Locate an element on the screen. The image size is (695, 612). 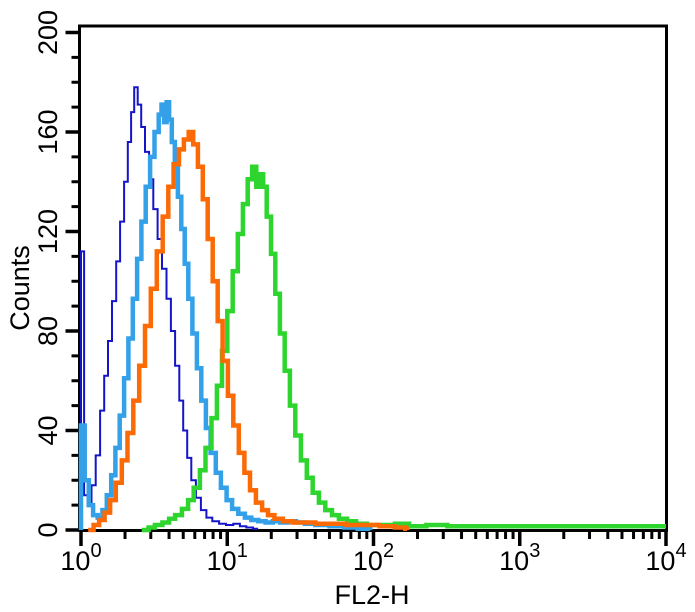
y-tick-label: 80 is located at coordinates (48, 331).